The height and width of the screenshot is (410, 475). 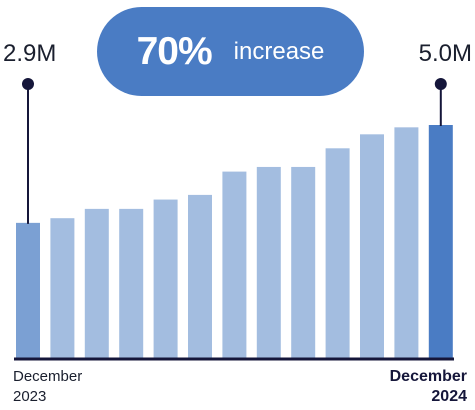 What do you see at coordinates (30, 53) in the screenshot?
I see `start-value-label: 2.9M` at bounding box center [30, 53].